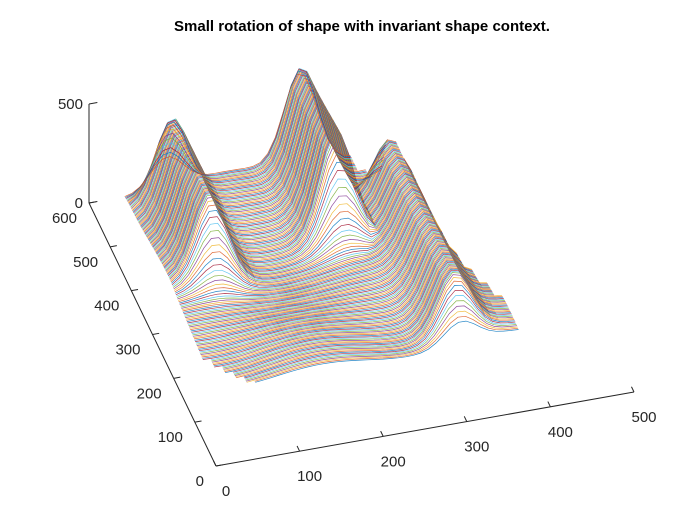  Describe the element at coordinates (149, 393) in the screenshot. I see `y-tick-label: 200` at that location.